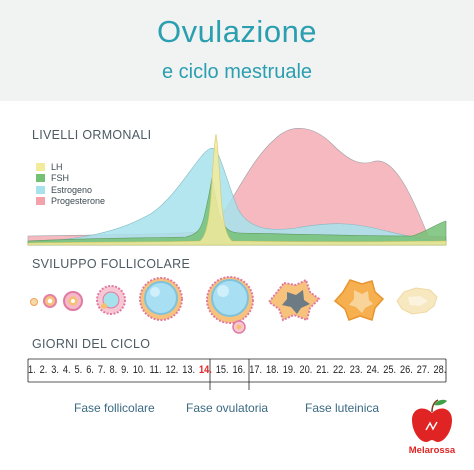 This screenshot has width=474, height=470. Describe the element at coordinates (66, 370) in the screenshot. I see `day-label: 4.` at that location.